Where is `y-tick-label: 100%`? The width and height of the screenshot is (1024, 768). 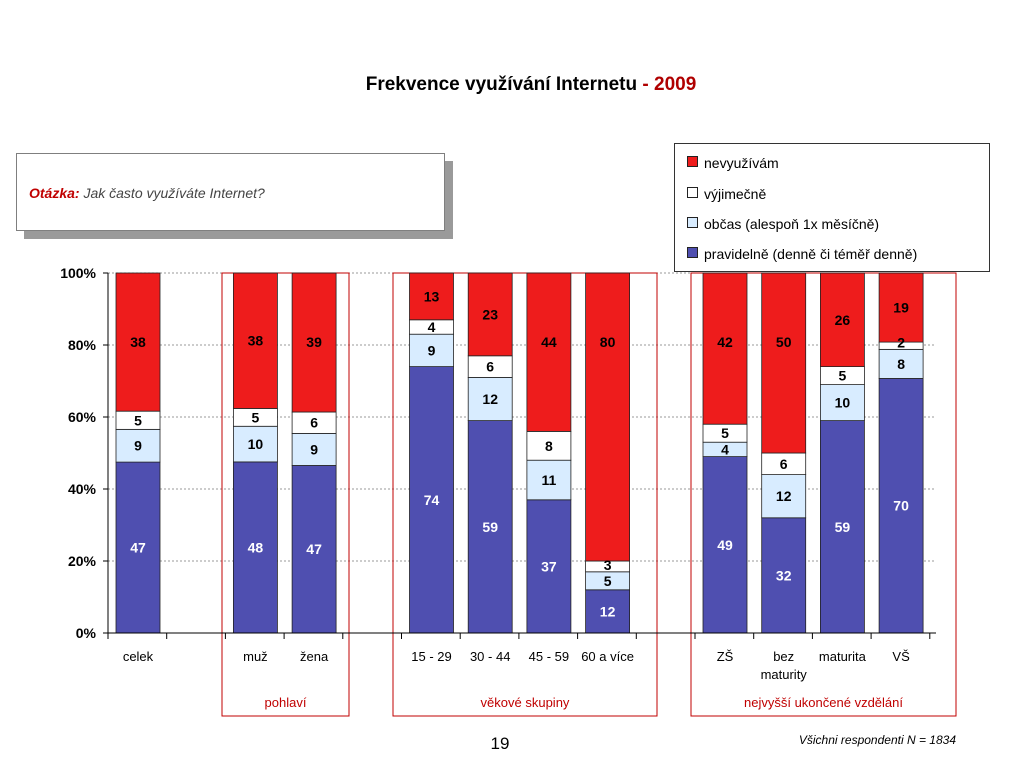
y-tick-label: 100% is located at coordinates (78, 273).